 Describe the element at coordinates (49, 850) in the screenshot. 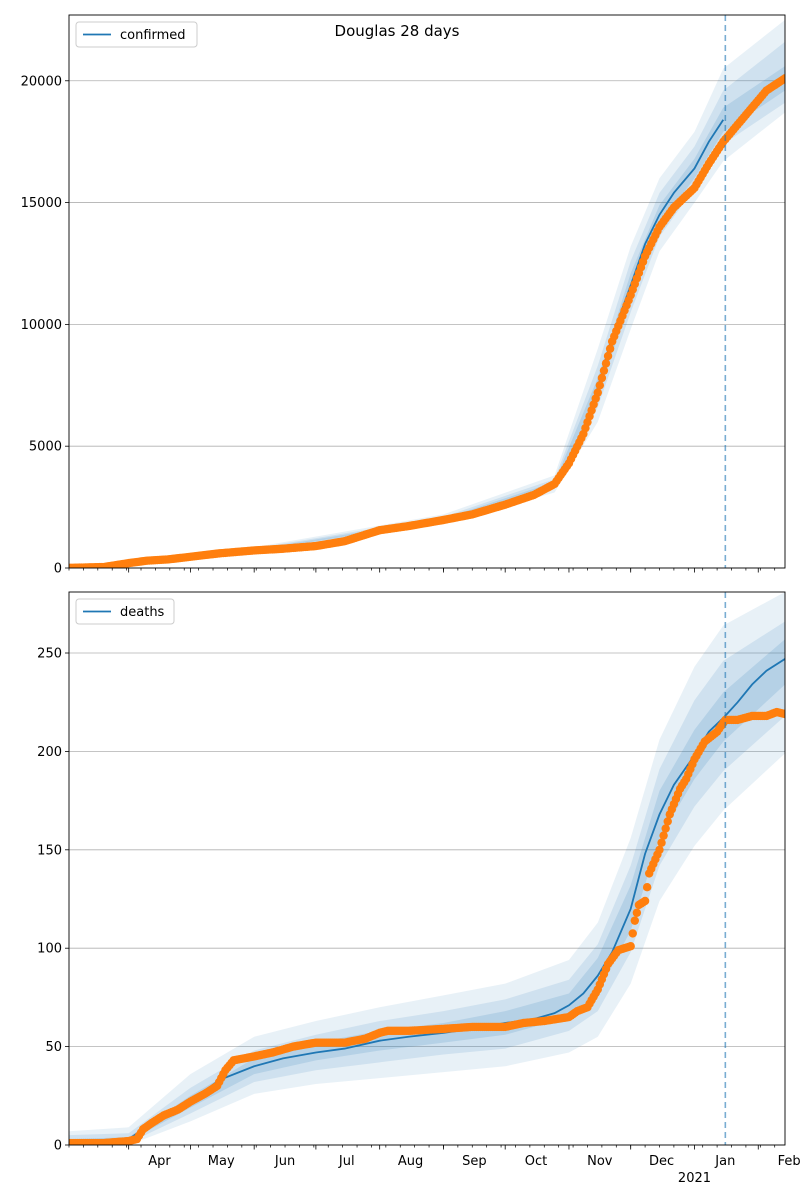

I see `y-tick-label: 150` at that location.